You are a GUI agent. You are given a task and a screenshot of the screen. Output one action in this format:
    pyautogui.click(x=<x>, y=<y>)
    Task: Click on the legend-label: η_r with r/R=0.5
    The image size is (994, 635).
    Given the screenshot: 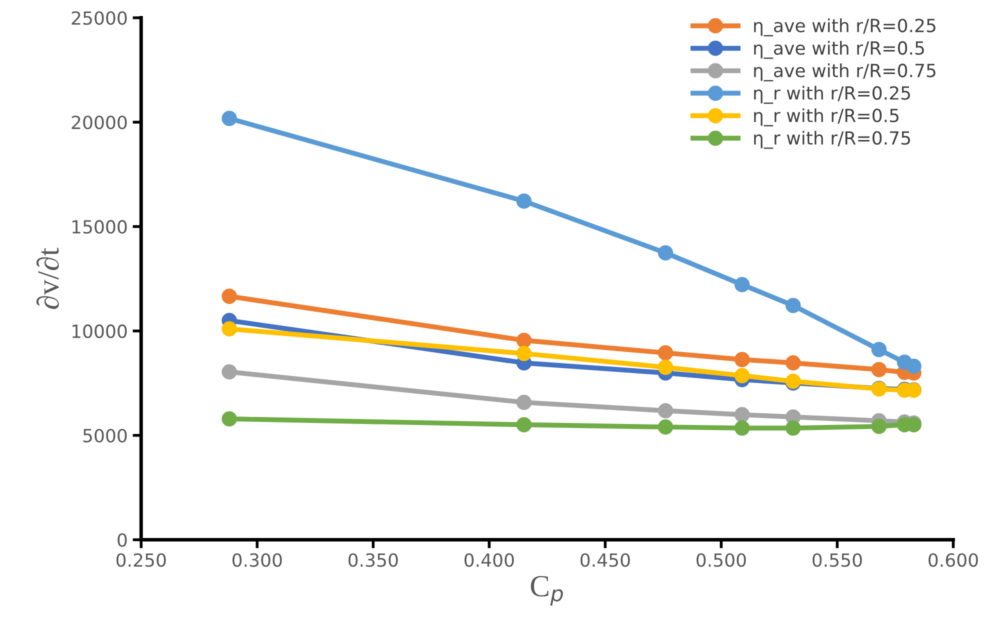 What is the action you would take?
    pyautogui.click(x=826, y=117)
    